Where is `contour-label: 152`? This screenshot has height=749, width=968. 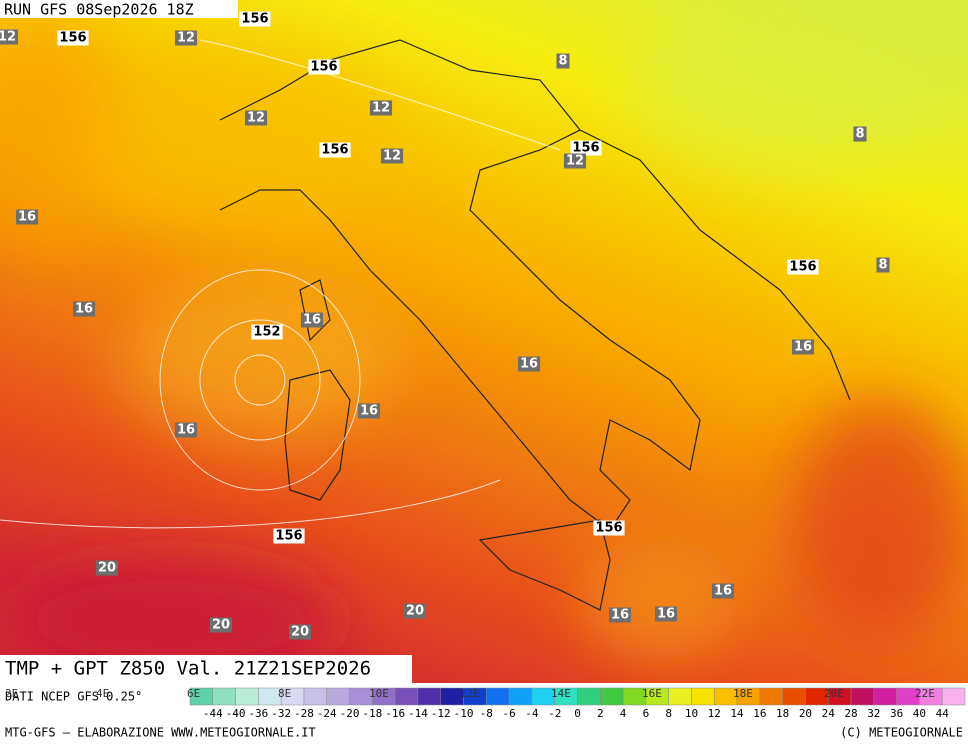 contour-label: 152 is located at coordinates (266, 332).